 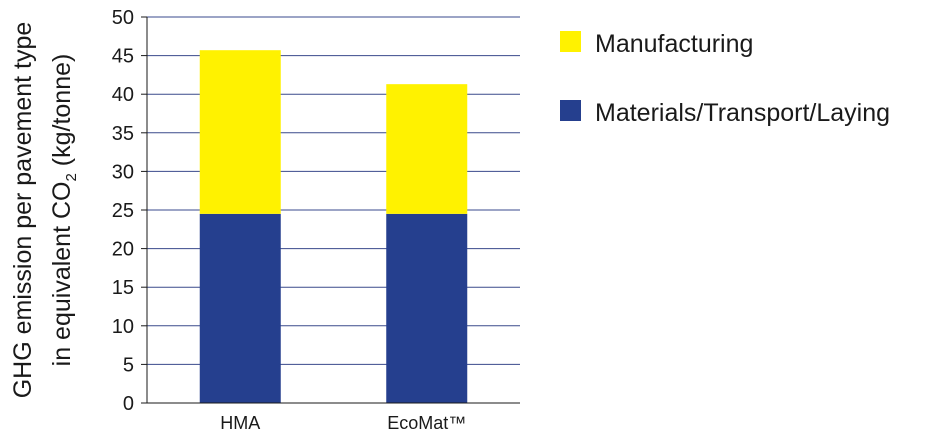 What do you see at coordinates (23, 210) in the screenshot?
I see `y-axis-label-line1: GHG emission per pavement type` at bounding box center [23, 210].